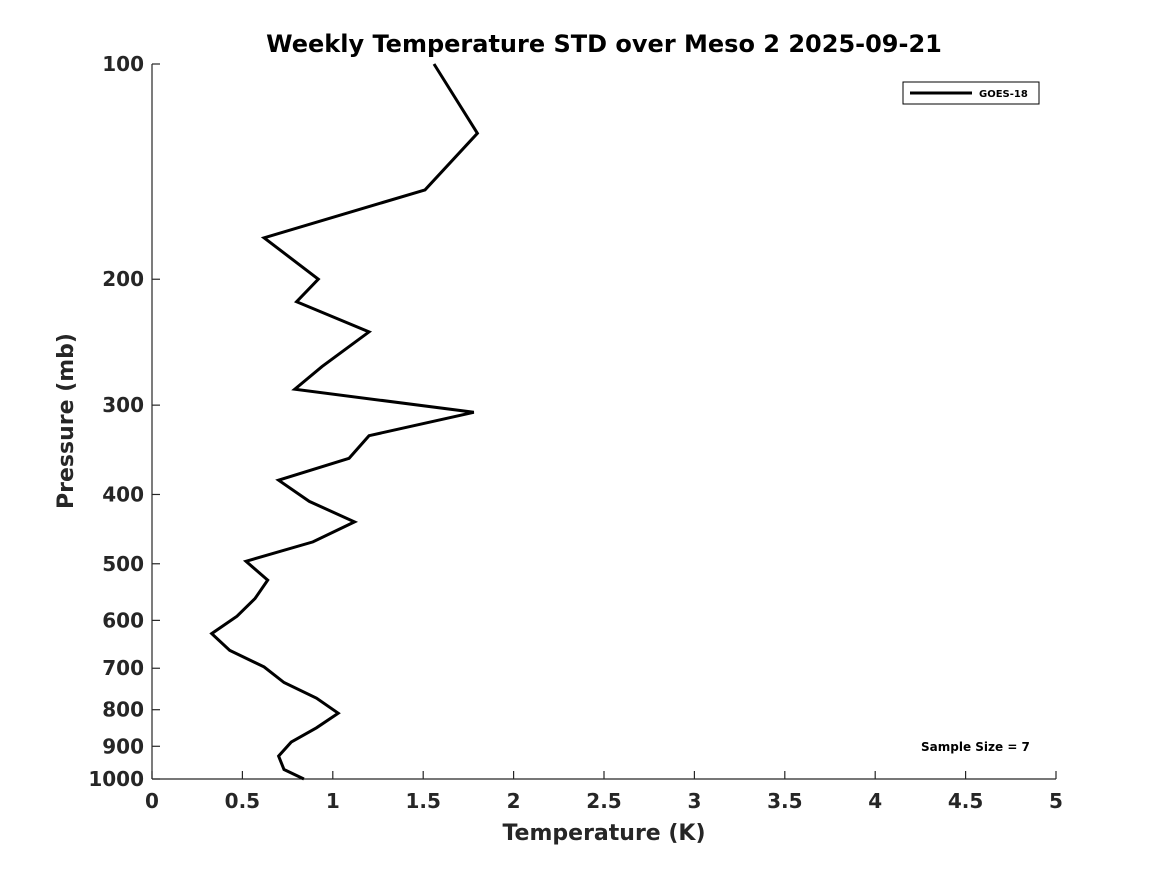 Image resolution: width=1167 pixels, height=875 pixels. What do you see at coordinates (123, 746) in the screenshot?
I see `y-tick-label: 900` at bounding box center [123, 746].